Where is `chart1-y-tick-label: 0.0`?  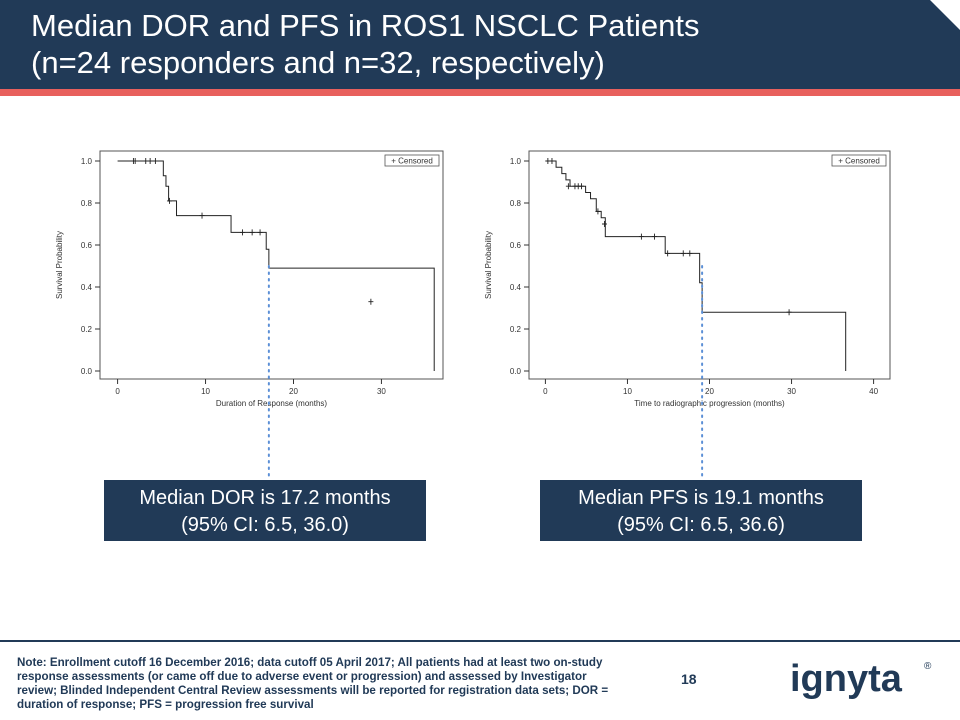
chart1-y-tick-label: 0.0 is located at coordinates (516, 371).